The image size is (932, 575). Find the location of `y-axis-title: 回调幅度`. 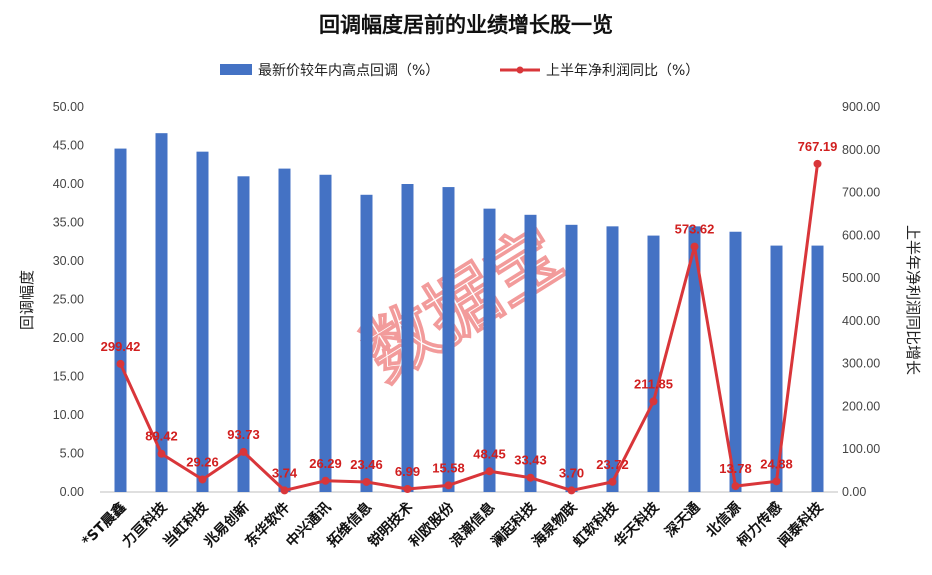

y-axis-title: 回调幅度 is located at coordinates (27, 300).